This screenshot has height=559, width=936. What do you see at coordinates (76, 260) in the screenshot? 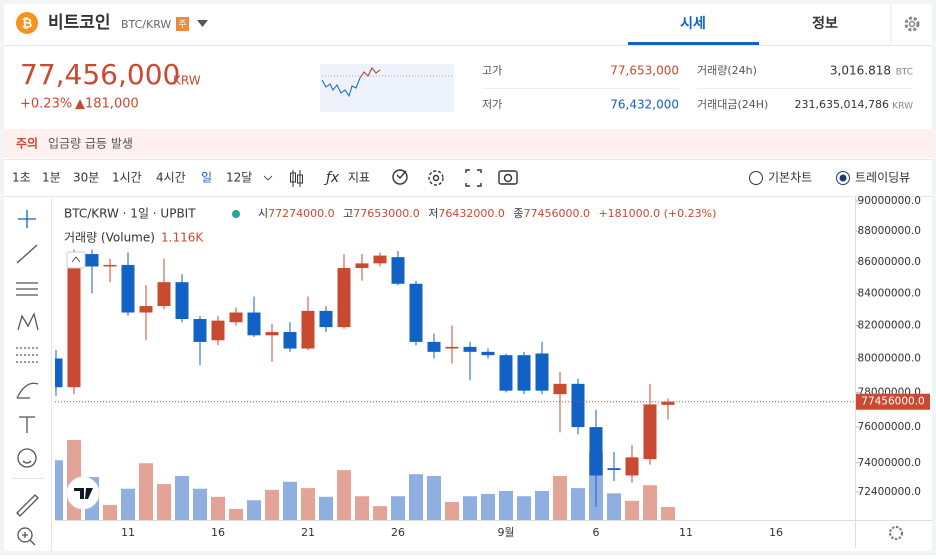
I see `collapse-button` at bounding box center [76, 260].